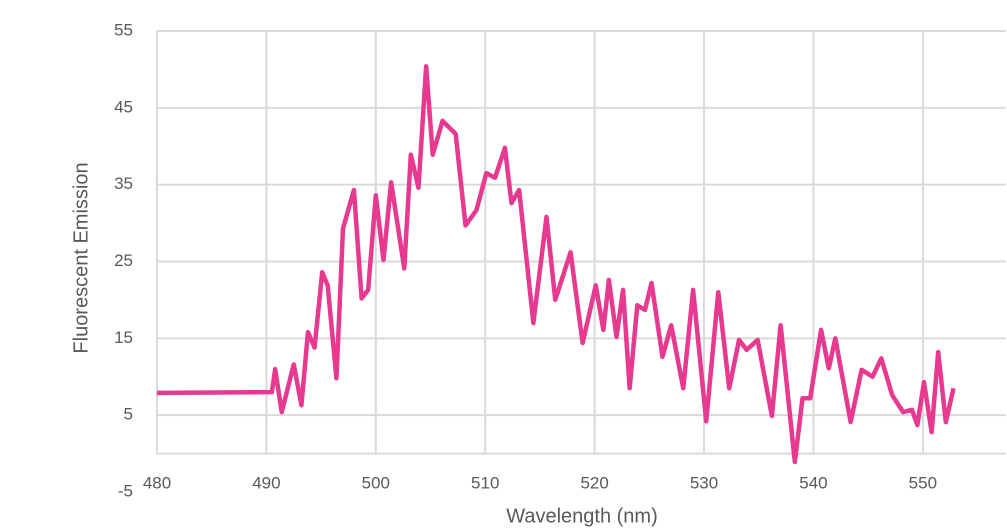  I want to click on y-tick-label: 45, so click(123, 106).